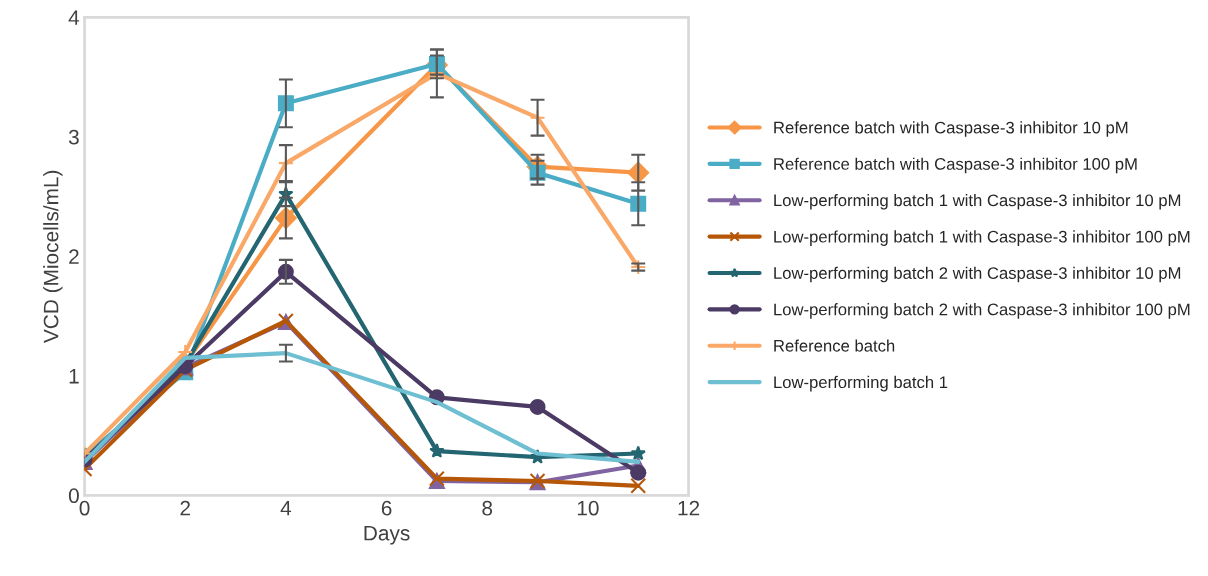 This screenshot has width=1208, height=576. Describe the element at coordinates (951, 129) in the screenshot. I see `legend-label: Reference batch with Caspase-3 inhibitor 10 pM` at that location.